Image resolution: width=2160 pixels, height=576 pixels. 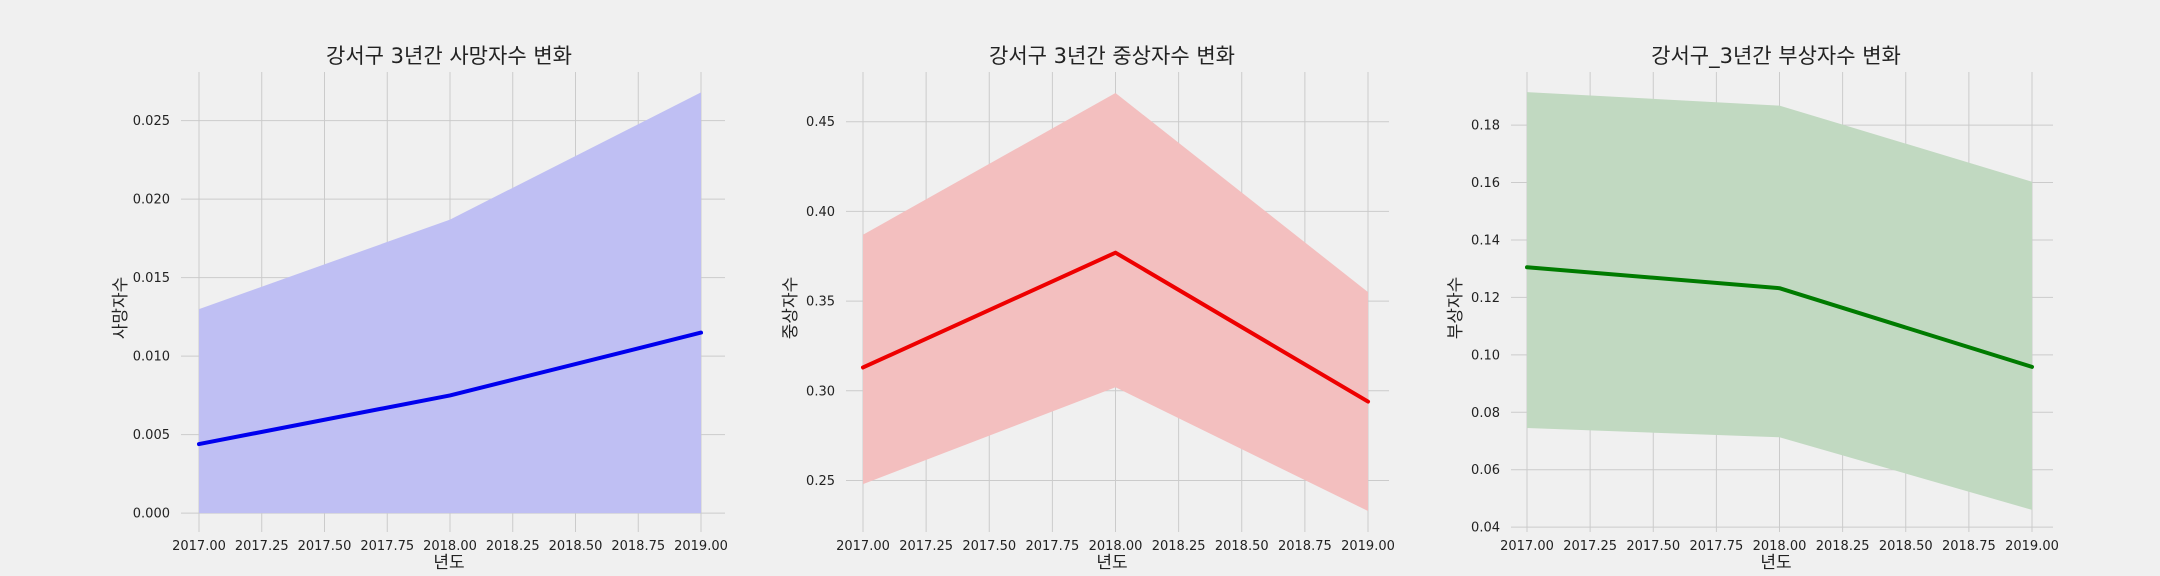 What do you see at coordinates (820, 481) in the screenshot?
I see `y-tick-label: 0.25` at bounding box center [820, 481].